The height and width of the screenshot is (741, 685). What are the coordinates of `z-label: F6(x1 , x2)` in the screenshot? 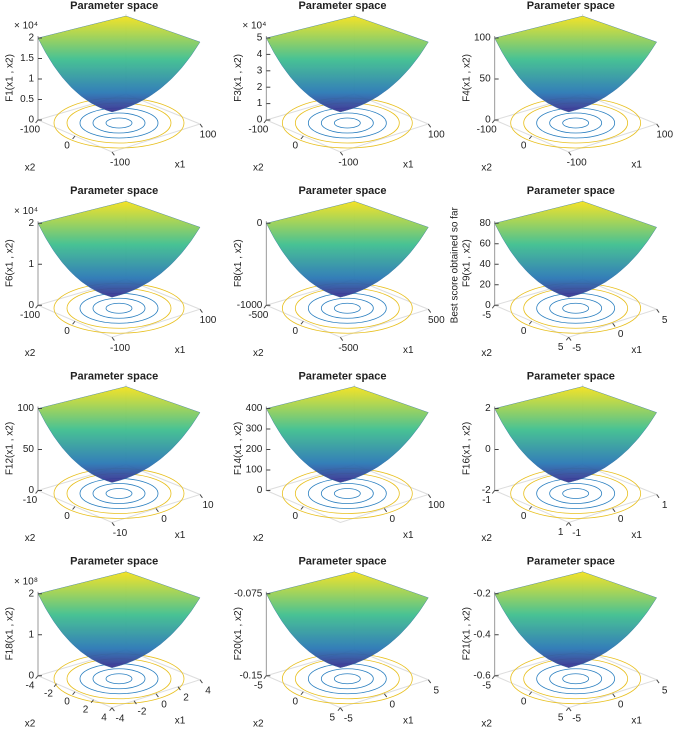 It's located at (10, 263).